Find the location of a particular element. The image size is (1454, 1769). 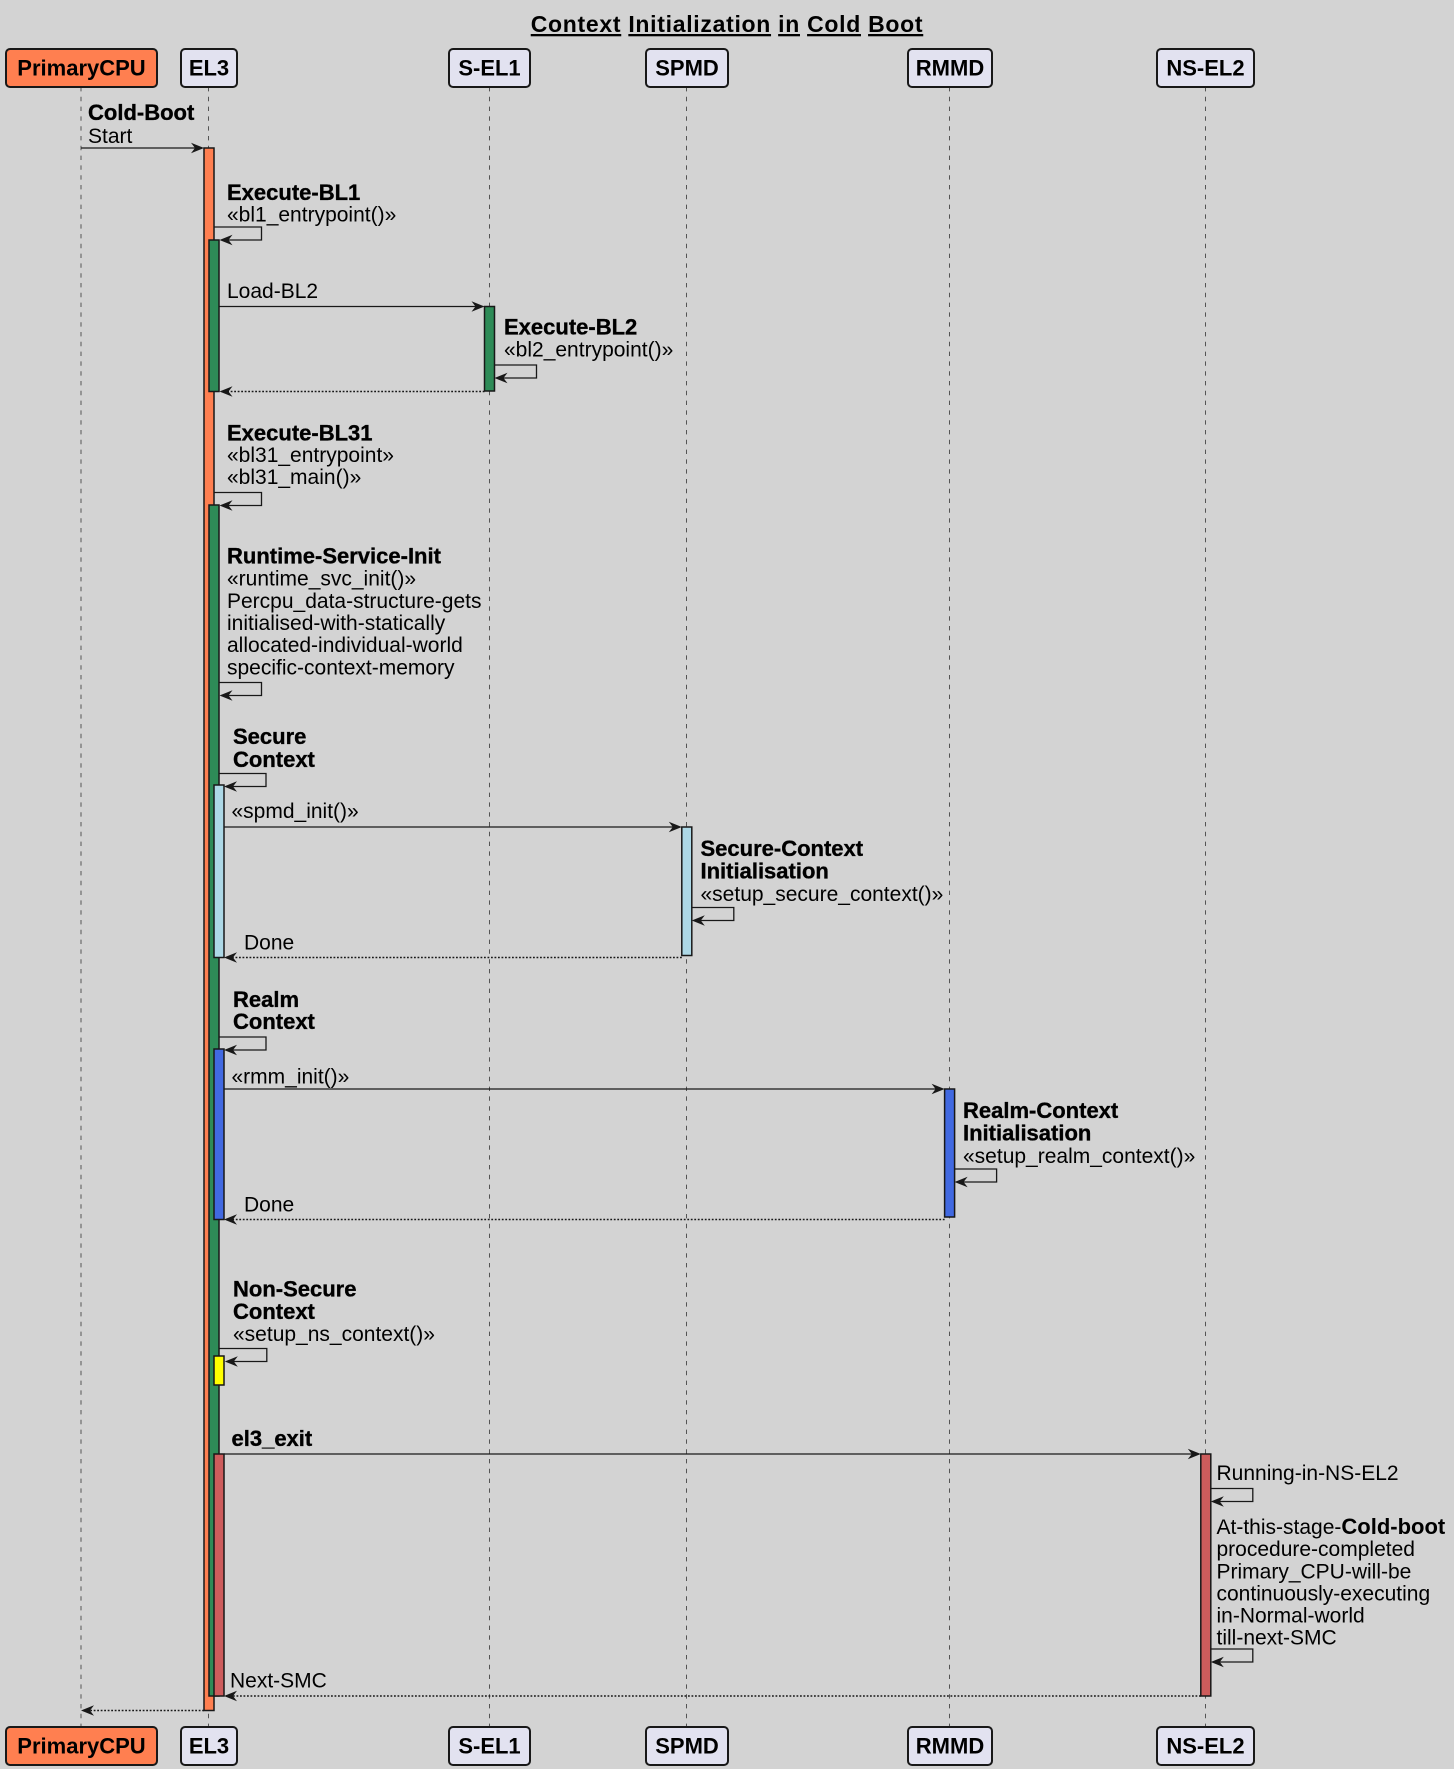

svg-text: Primary_CPU-will-be is located at coordinates (1314, 1572).